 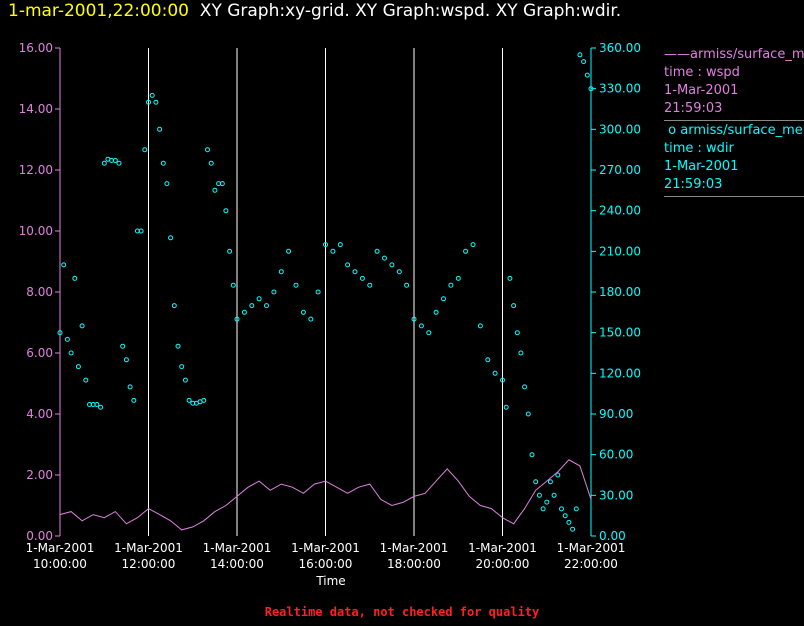 I want to click on y-right-tick-label: 180.00, so click(x=620, y=292).